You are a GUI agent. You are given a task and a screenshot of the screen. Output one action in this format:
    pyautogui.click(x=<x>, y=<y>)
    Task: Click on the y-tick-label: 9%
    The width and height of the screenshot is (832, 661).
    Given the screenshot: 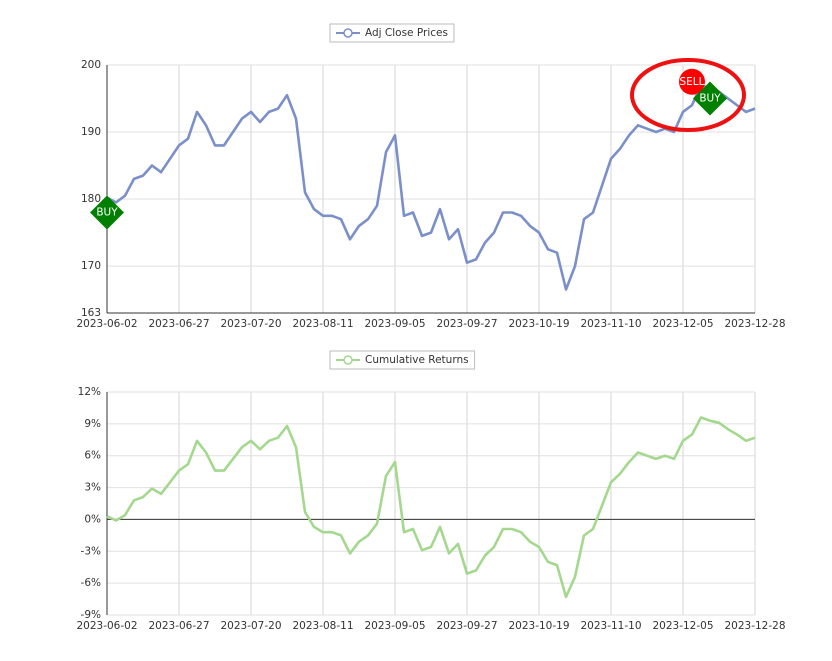 What is the action you would take?
    pyautogui.click(x=92, y=424)
    